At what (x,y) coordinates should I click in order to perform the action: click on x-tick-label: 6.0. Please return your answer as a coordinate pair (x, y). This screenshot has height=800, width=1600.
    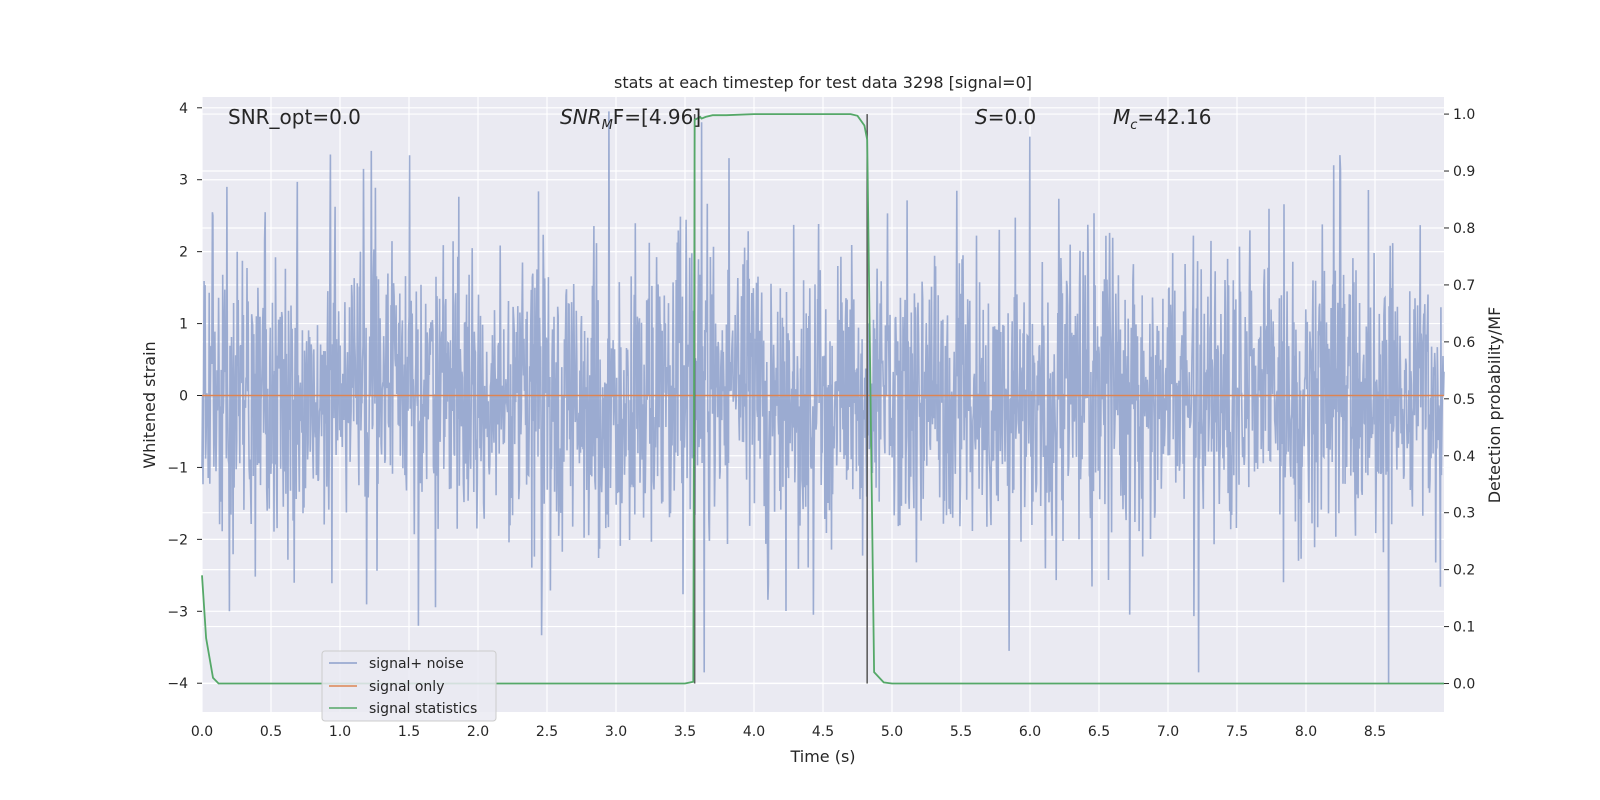
    Looking at the image, I should click on (1030, 732).